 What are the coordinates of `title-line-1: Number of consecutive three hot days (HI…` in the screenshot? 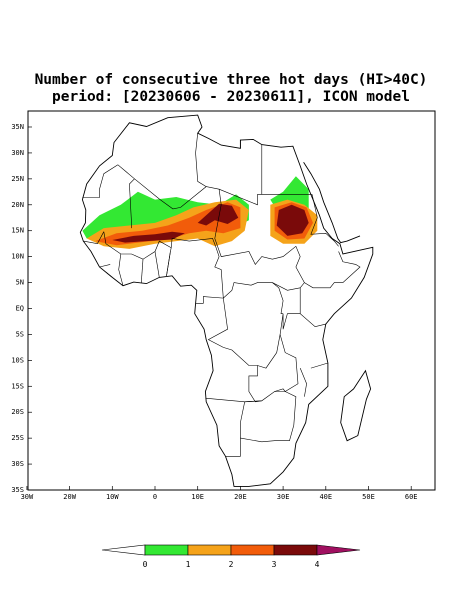 It's located at (231, 80).